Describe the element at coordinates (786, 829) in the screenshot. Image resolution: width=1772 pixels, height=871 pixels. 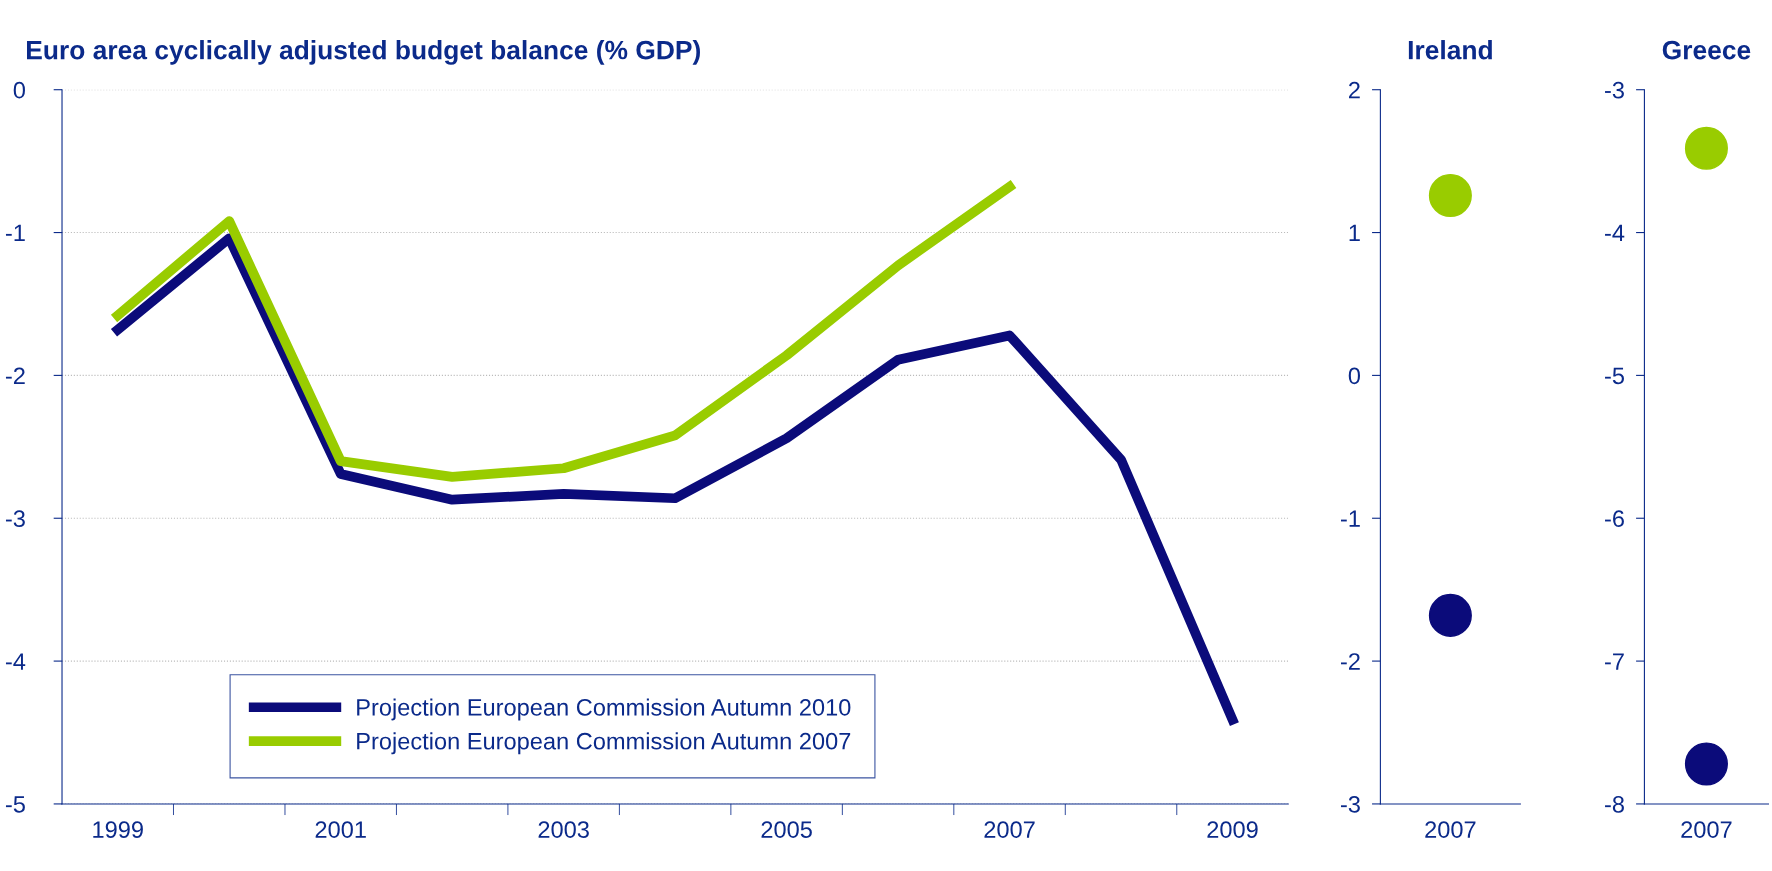
I see `x-tick-label: 2005` at that location.